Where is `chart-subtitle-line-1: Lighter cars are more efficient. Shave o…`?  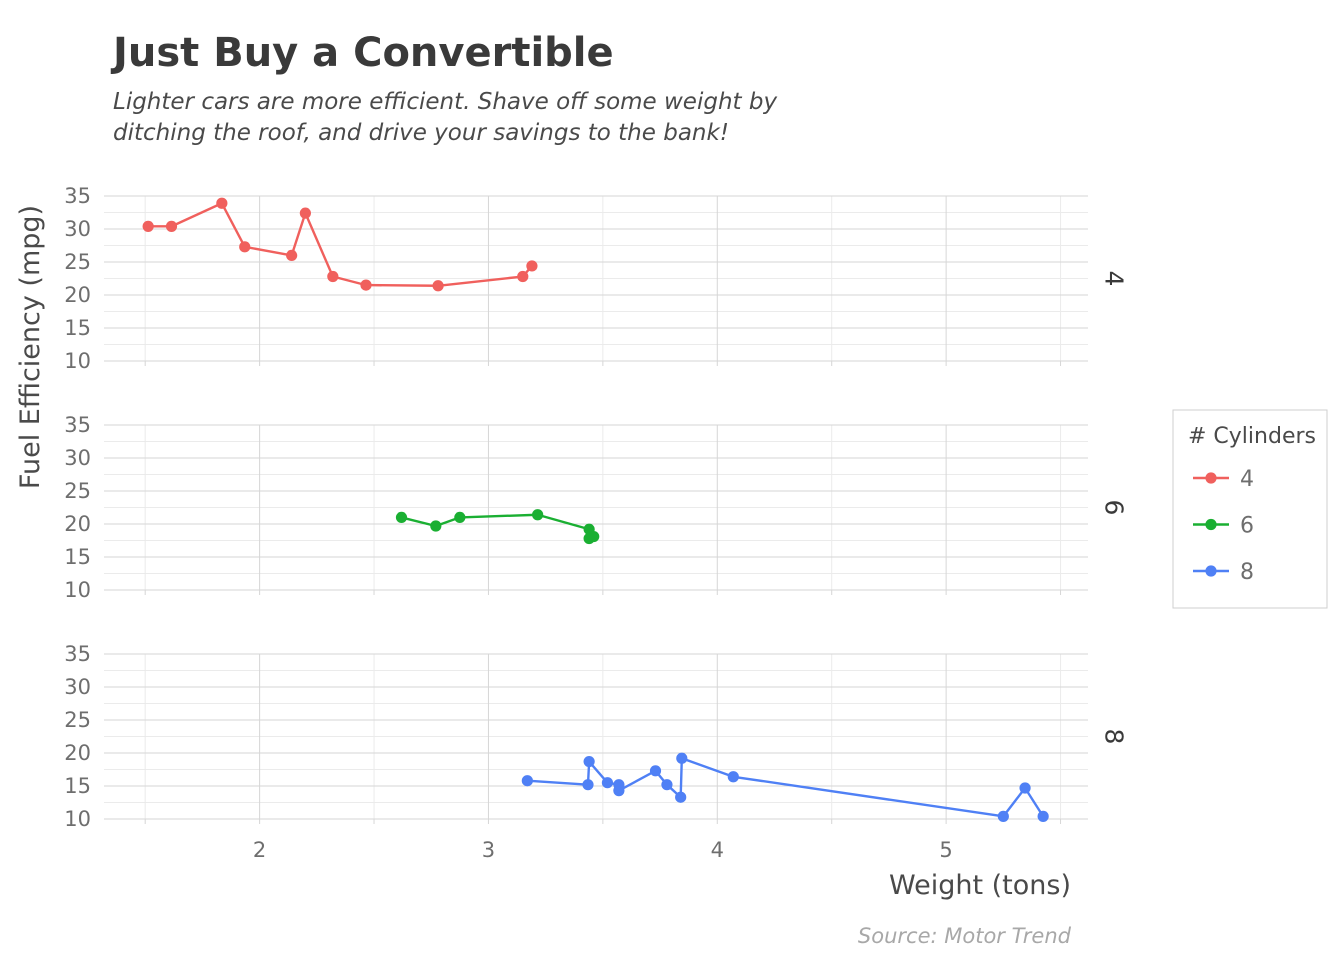
chart-subtitle-line-1: Lighter cars are more efficient. Shave o… is located at coordinates (445, 102).